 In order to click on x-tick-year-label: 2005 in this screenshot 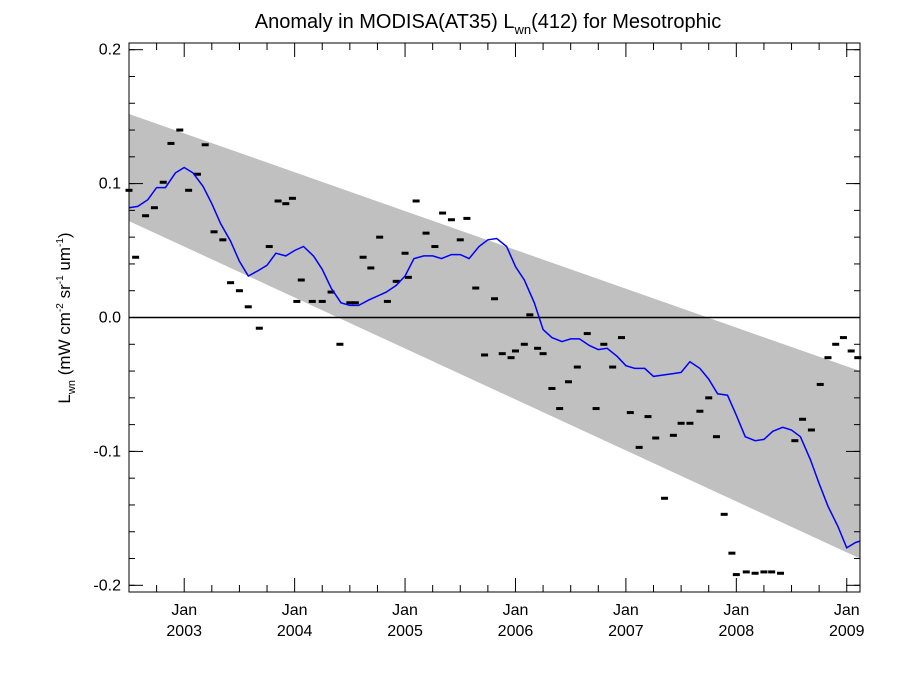, I will do `click(405, 631)`.